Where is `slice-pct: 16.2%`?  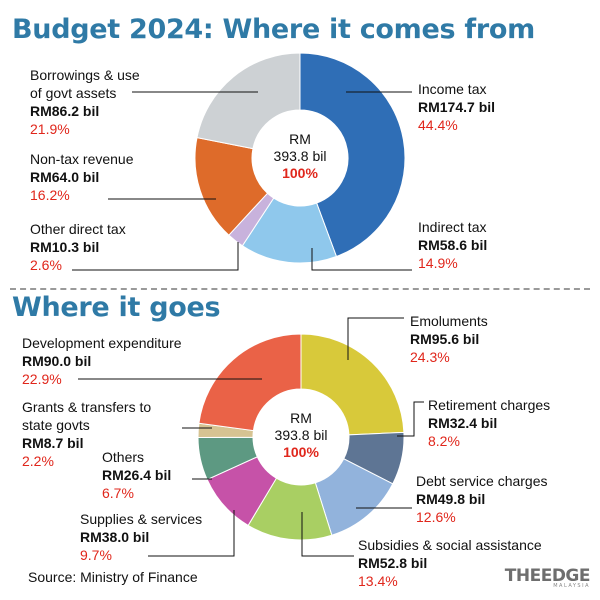
slice-pct: 16.2% is located at coordinates (50, 195).